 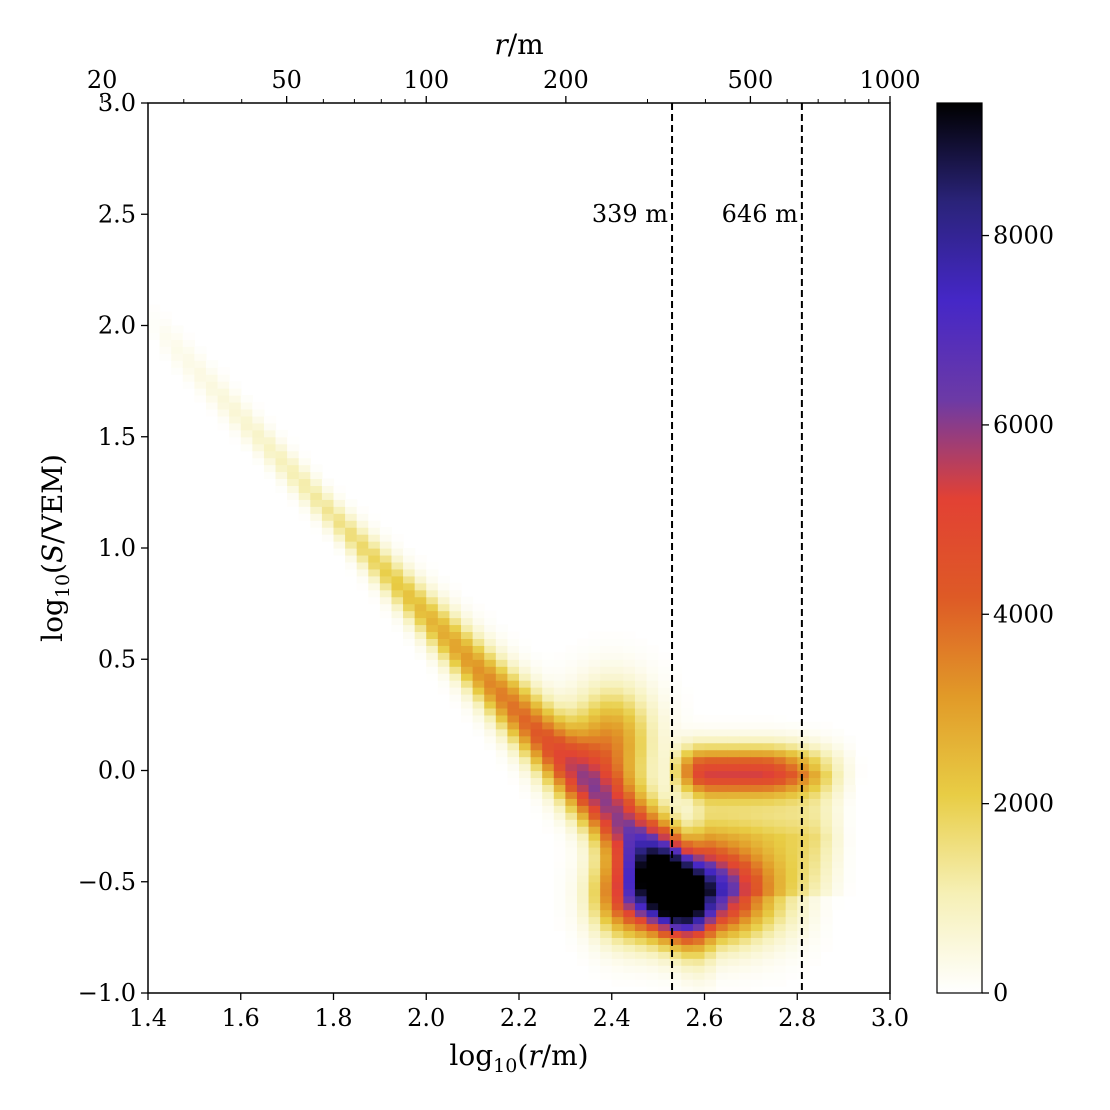 I want to click on colorbar-tick-label: 2000, so click(x=1023, y=804).